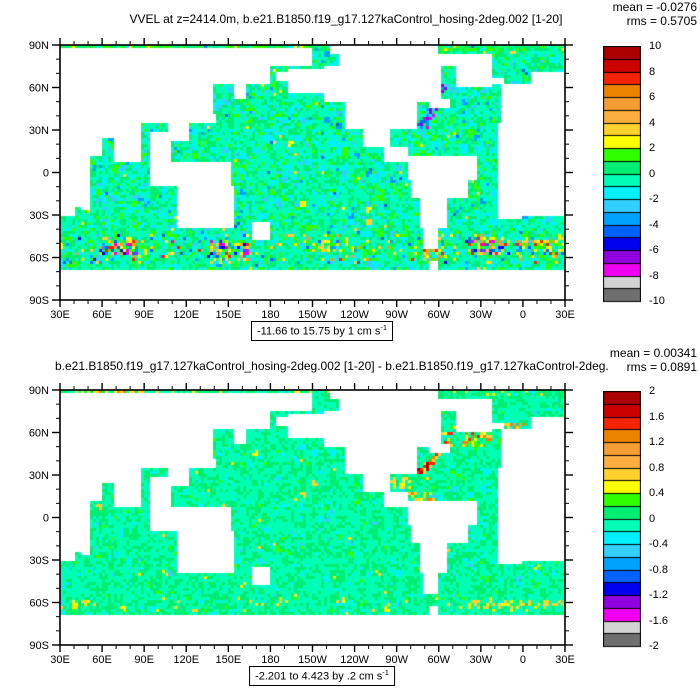 The height and width of the screenshot is (700, 700). What do you see at coordinates (661, 20) in the screenshot?
I see `rms-value-top: rms = 0.5705` at bounding box center [661, 20].